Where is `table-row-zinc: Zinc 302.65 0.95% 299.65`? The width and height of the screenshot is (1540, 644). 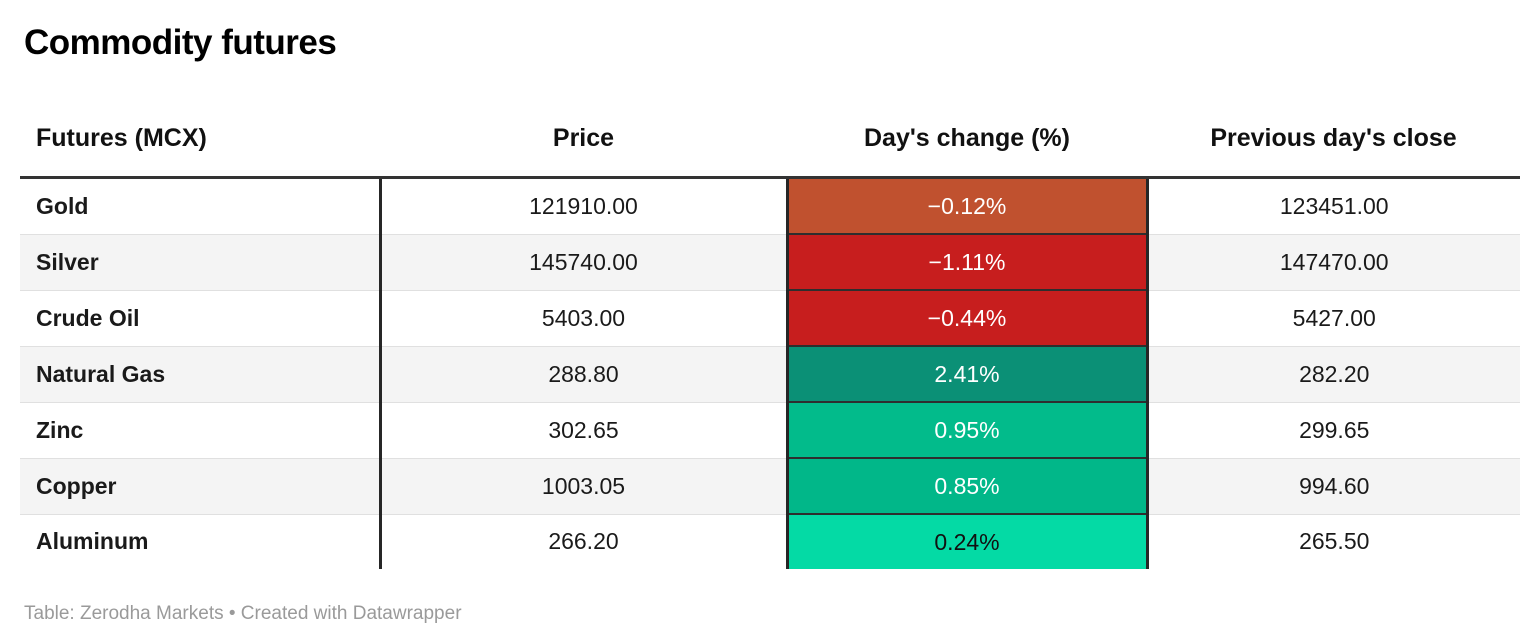 table-row-zinc: Zinc 302.65 0.95% 299.65 is located at coordinates (770, 429).